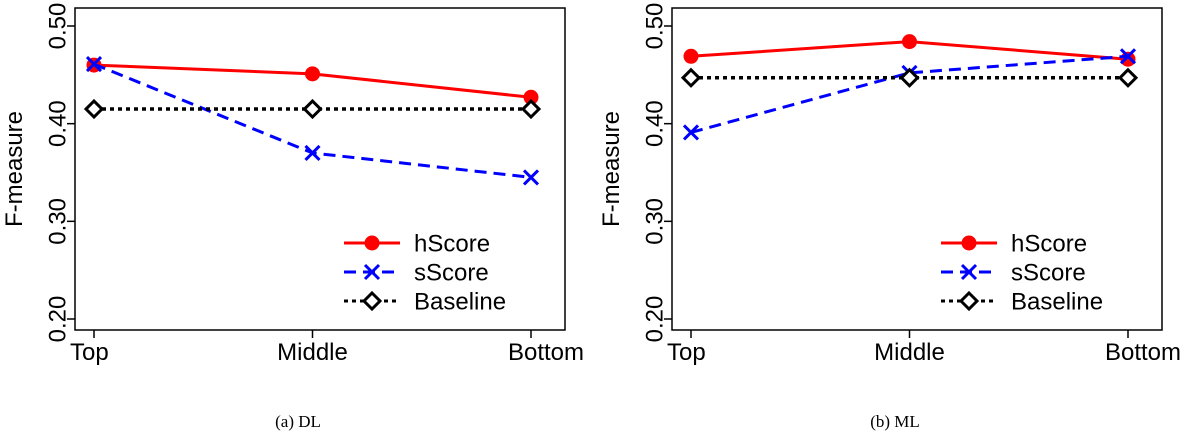  I want to click on caption-ml: (b) ML, so click(895, 421).